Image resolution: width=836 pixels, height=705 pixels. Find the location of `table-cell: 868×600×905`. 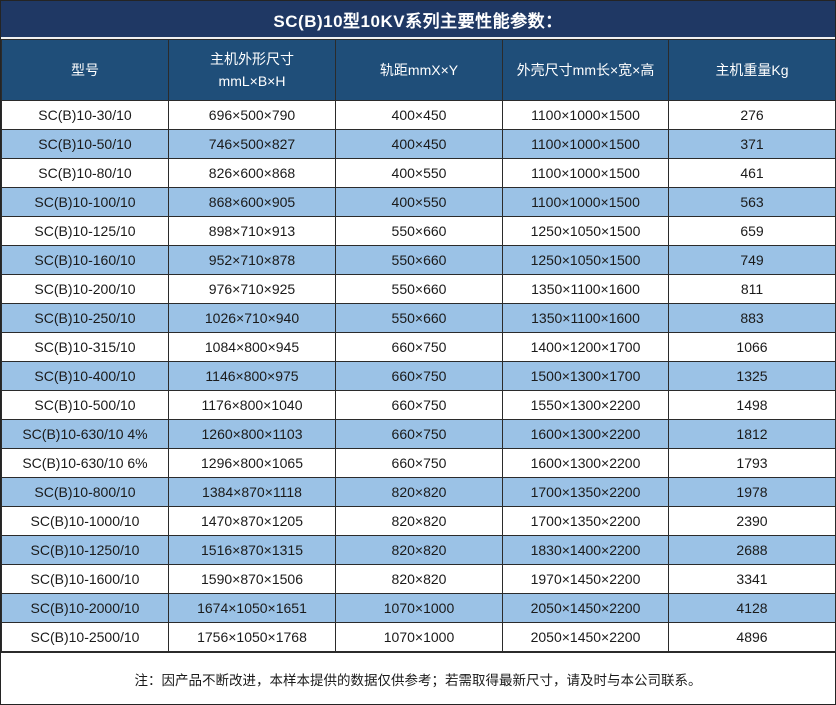

table-cell: 868×600×905 is located at coordinates (252, 202).